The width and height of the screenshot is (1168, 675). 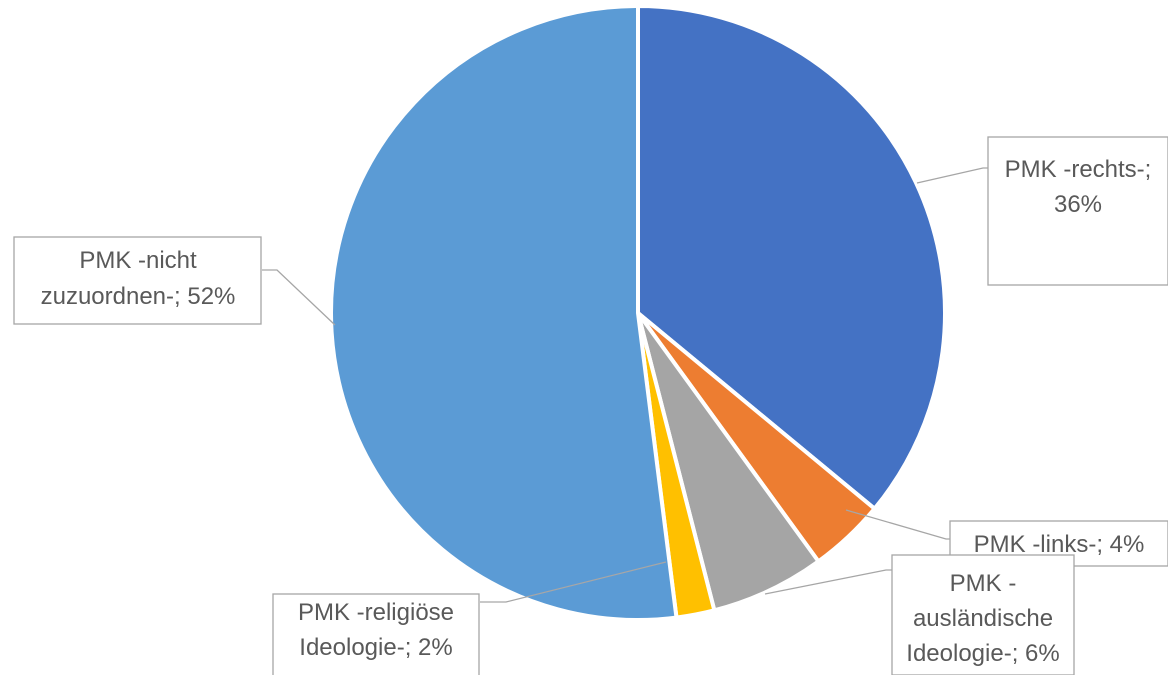 I want to click on data-label-pmk-auslaendische-ideologie: PMK - ausländische Ideologie-; 6%, so click(x=919, y=614).